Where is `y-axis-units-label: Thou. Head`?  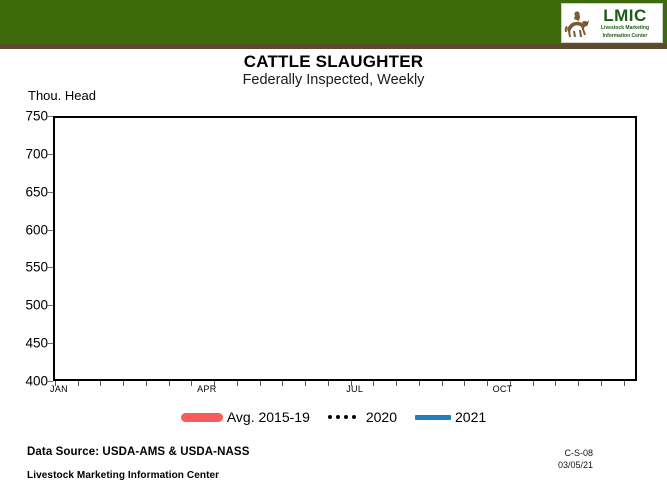
y-axis-units-label: Thou. Head is located at coordinates (62, 95).